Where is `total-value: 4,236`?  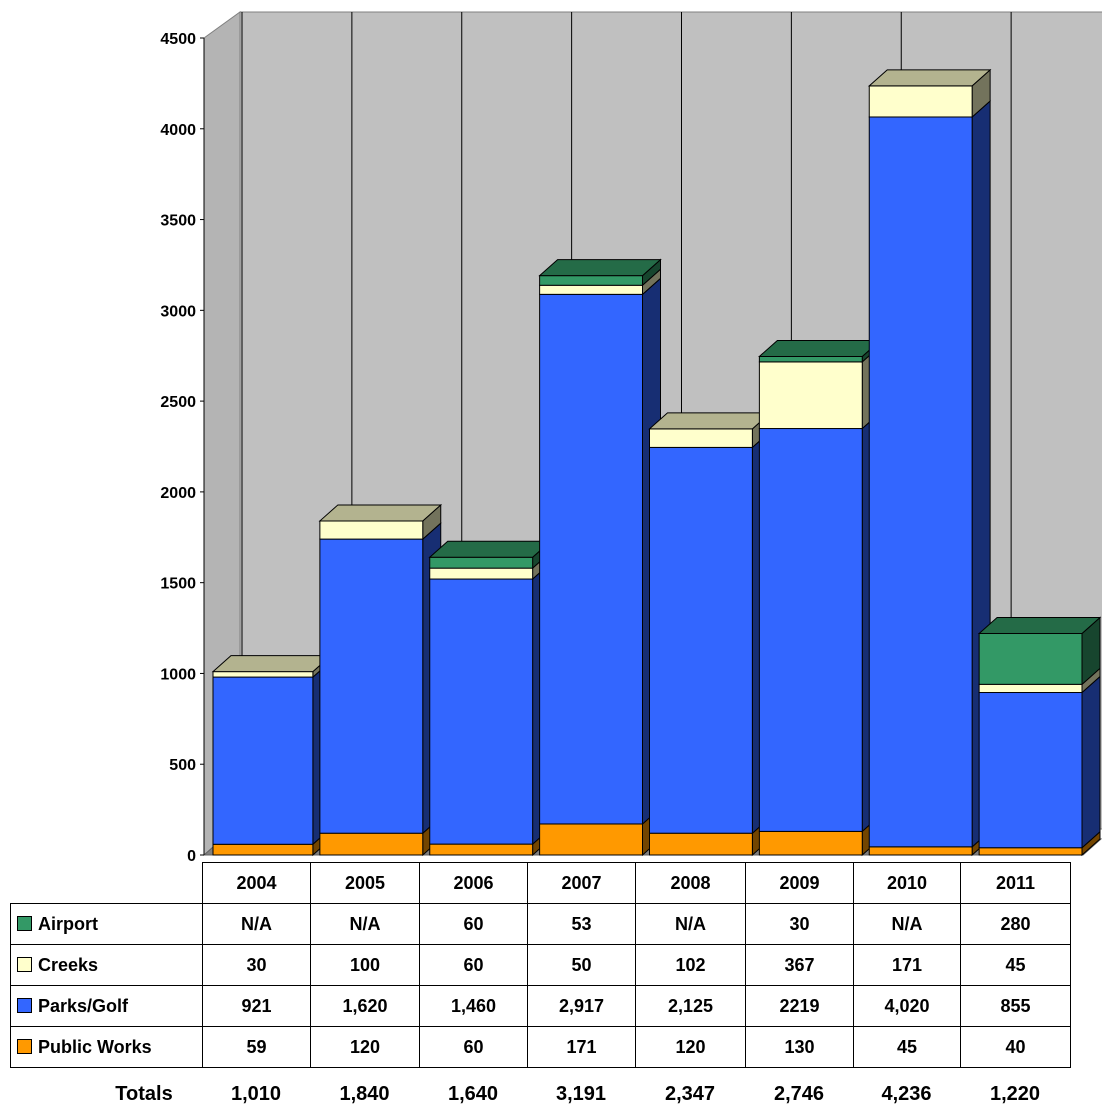 total-value: 4,236 is located at coordinates (906, 1094).